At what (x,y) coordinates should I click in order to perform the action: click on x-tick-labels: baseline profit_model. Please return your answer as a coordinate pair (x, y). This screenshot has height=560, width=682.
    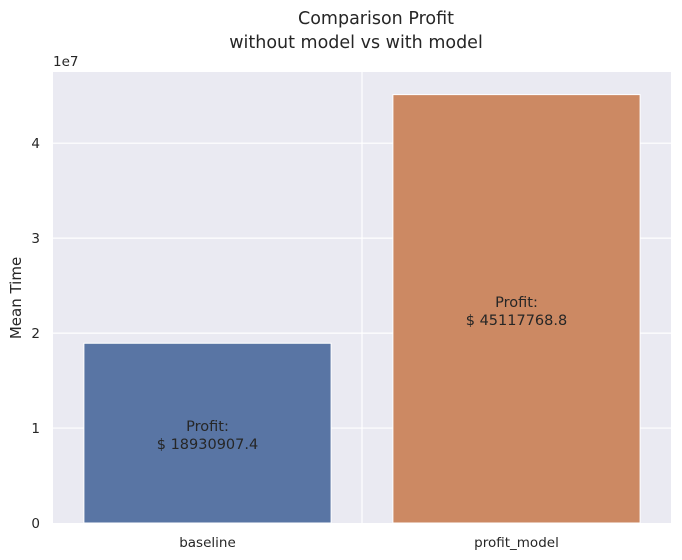
    Looking at the image, I should click on (369, 543).